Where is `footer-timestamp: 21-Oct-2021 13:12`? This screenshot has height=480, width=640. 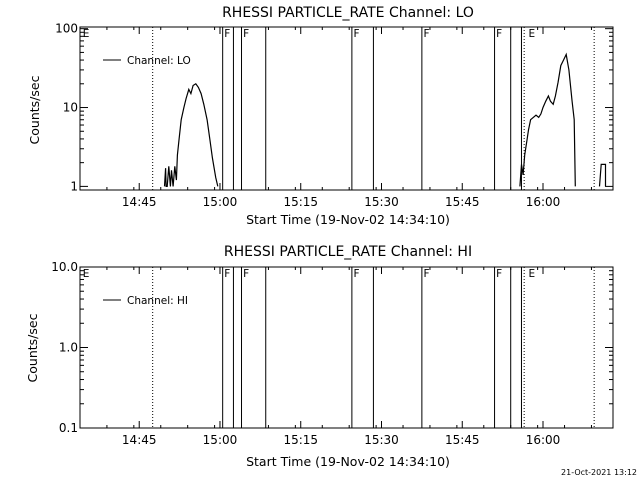
footer-timestamp: 21-Oct-2021 13:12 is located at coordinates (599, 472).